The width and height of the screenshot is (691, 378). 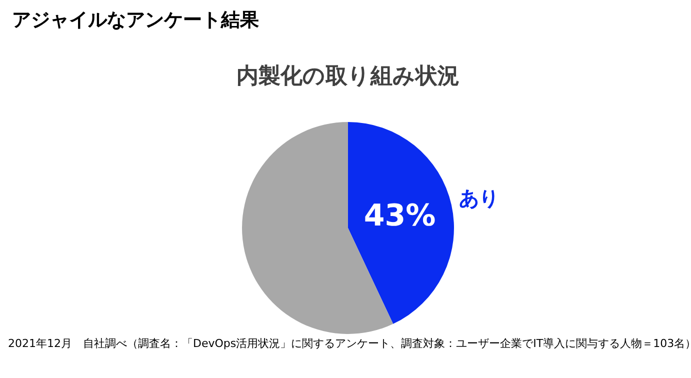 What do you see at coordinates (349, 343) in the screenshot?
I see `text: 2021年12月 自社調べ（調査名：「DevOps活用状況」に関するアンケート、調査対象：ユーザー企業でIT導入に関与する人物＝103名）` at bounding box center [349, 343].